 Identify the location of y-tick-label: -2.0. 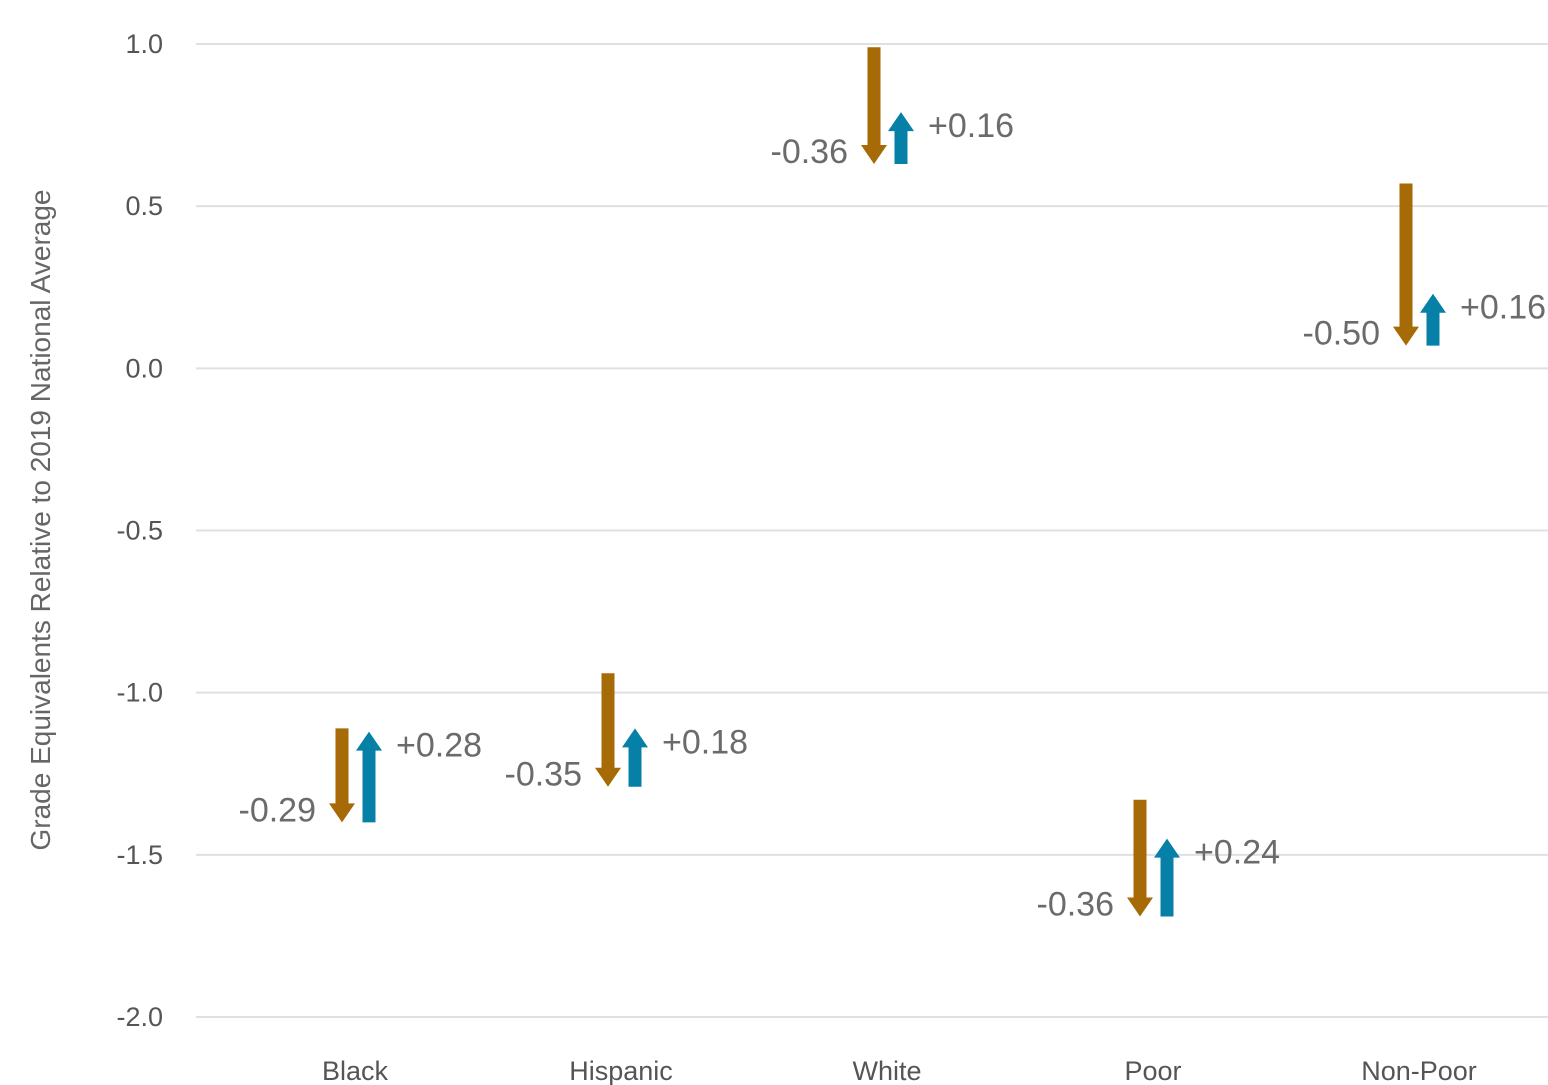
(139, 1017).